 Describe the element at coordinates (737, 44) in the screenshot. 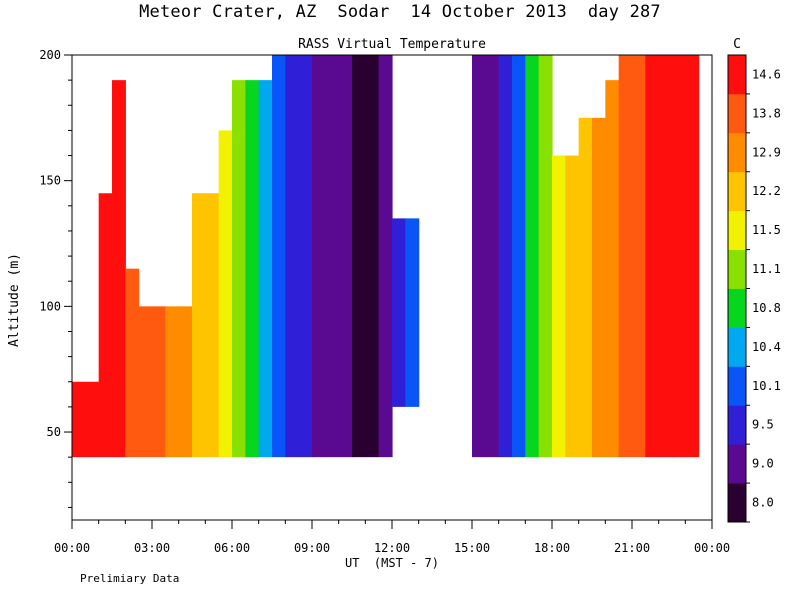

I see `colorbar-unit-label: C` at that location.